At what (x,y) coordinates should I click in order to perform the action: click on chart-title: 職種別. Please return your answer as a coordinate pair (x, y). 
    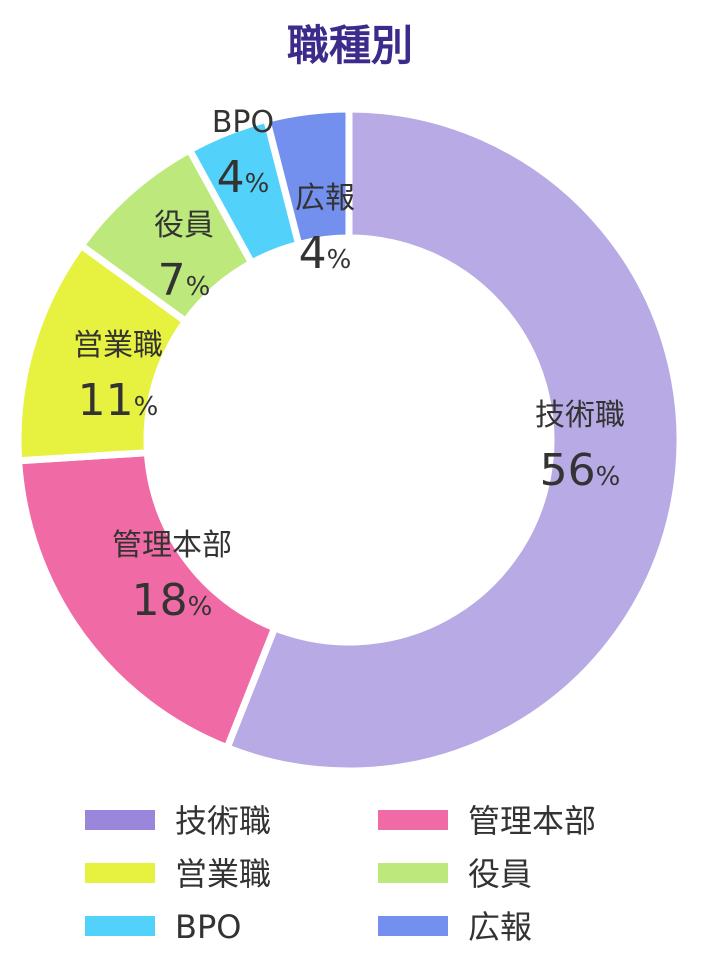
    Looking at the image, I should click on (350, 45).